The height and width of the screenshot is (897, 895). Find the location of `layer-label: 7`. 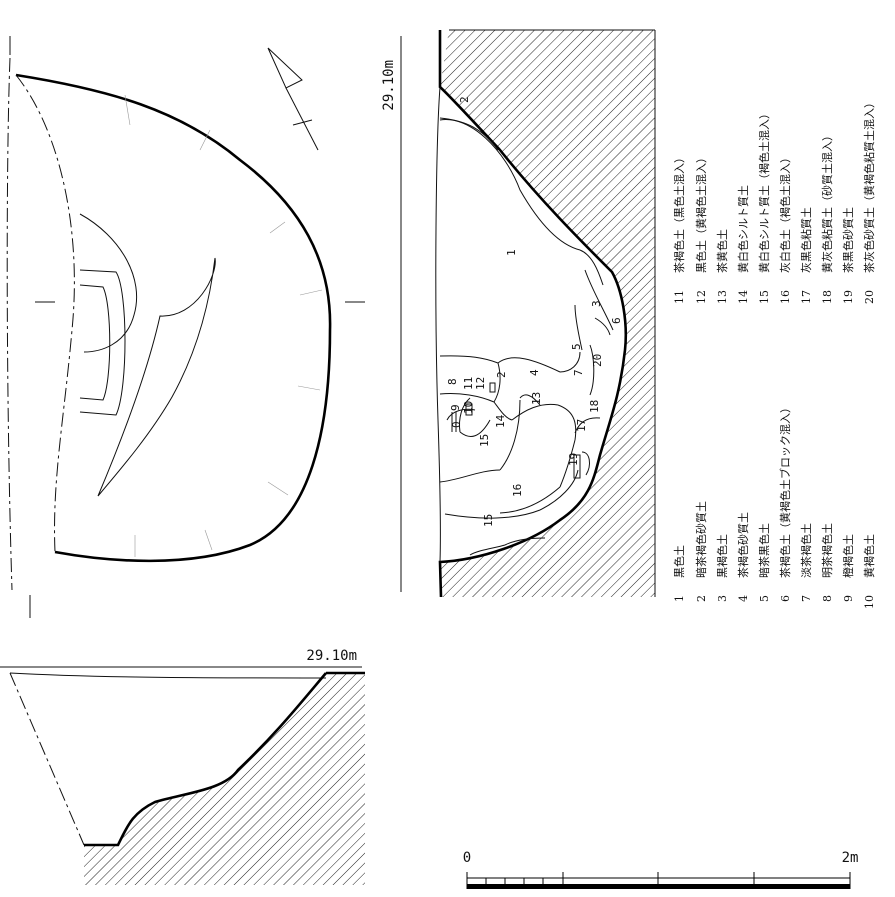

layer-label: 7 is located at coordinates (578, 372).